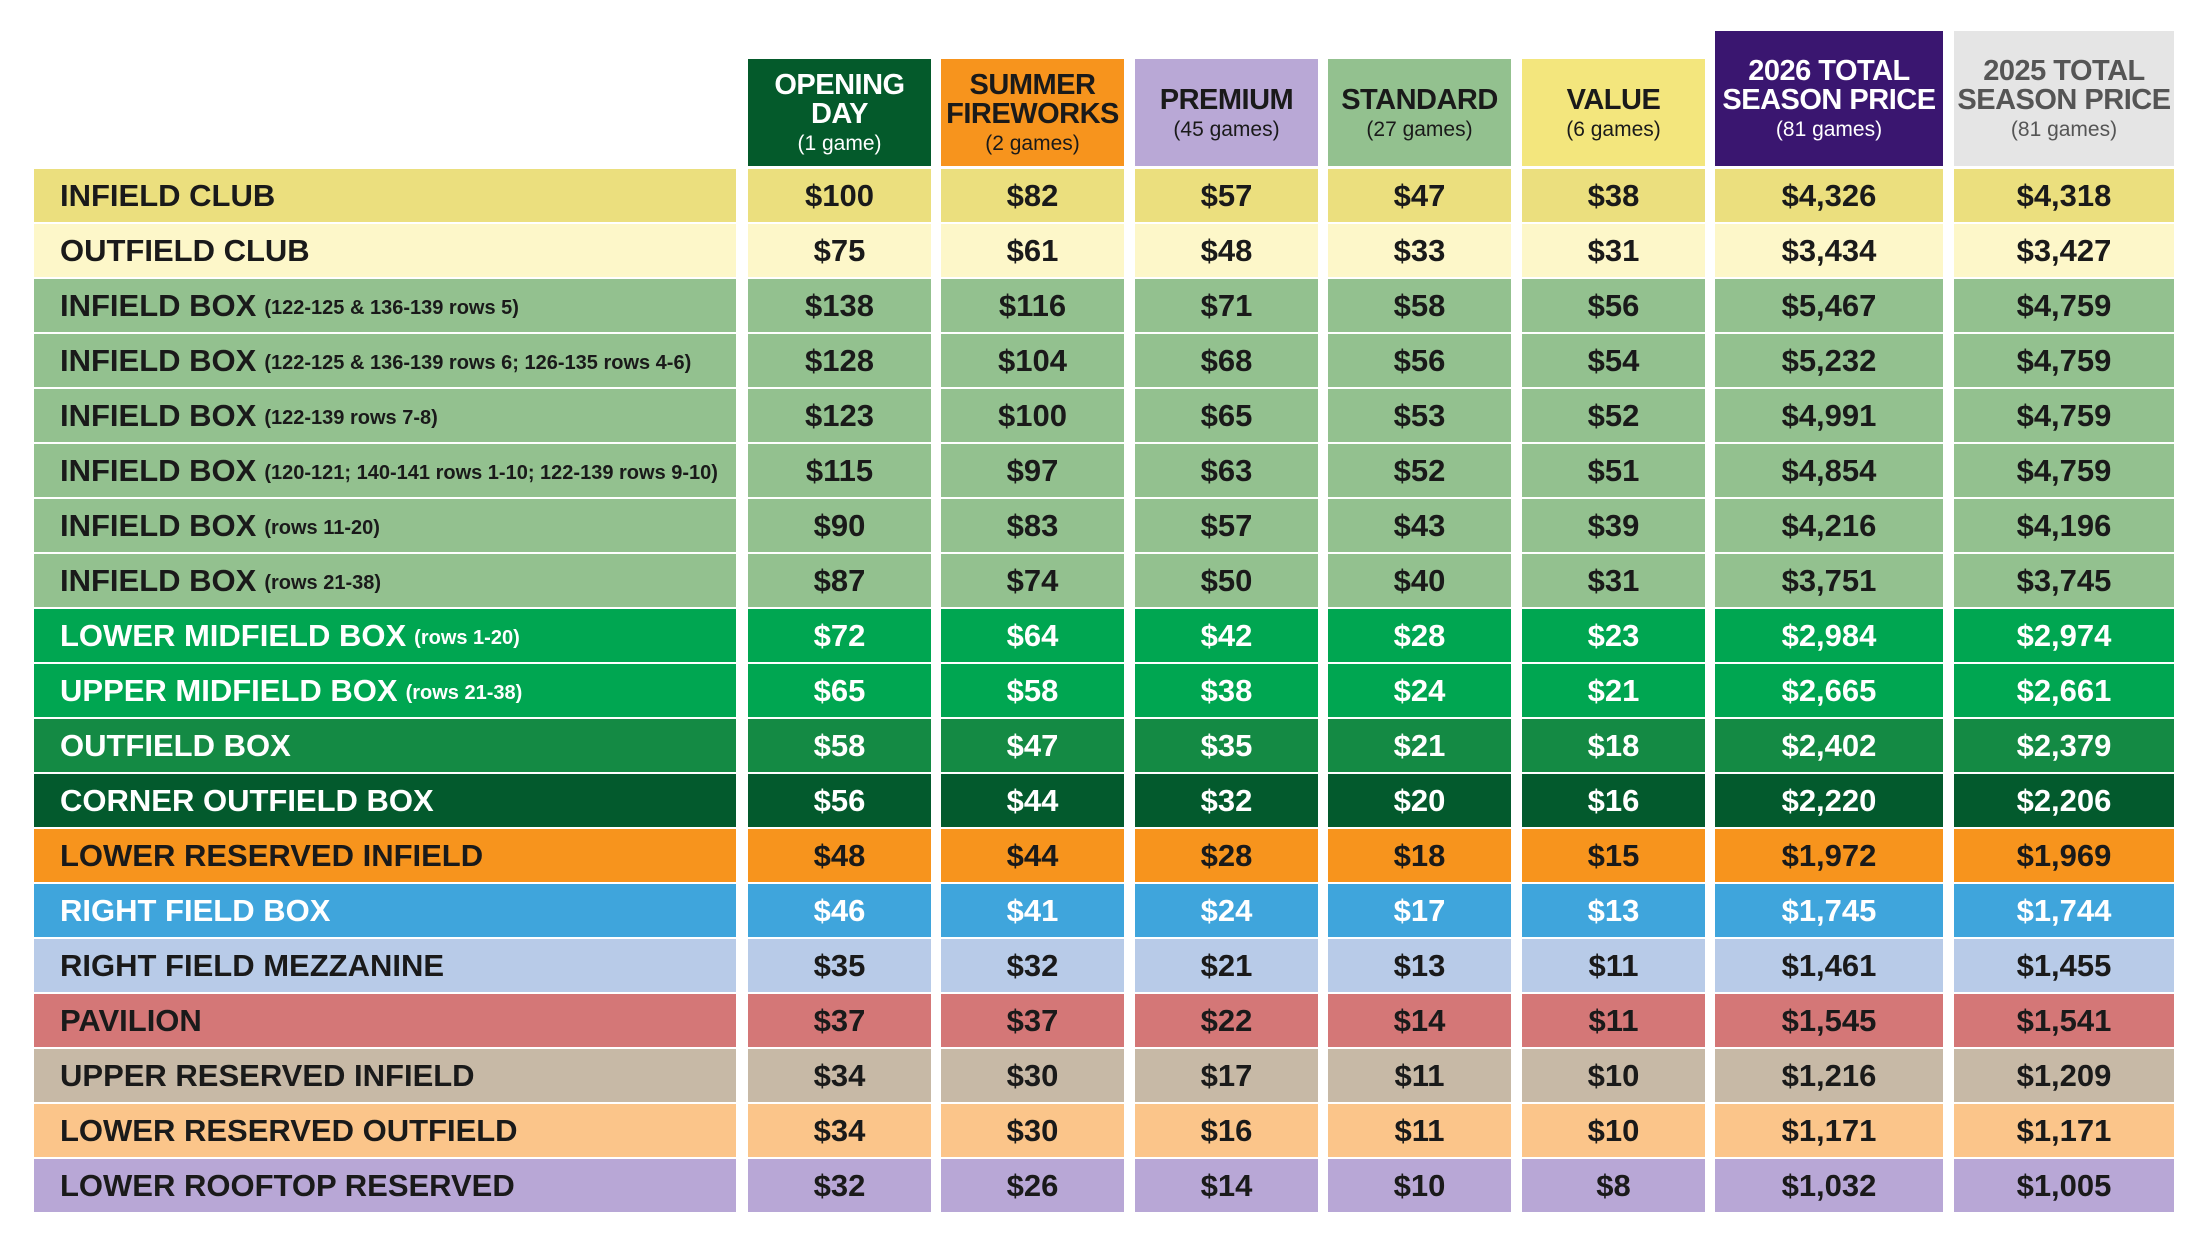  I want to click on price-cell: $2,206, so click(2064, 800).